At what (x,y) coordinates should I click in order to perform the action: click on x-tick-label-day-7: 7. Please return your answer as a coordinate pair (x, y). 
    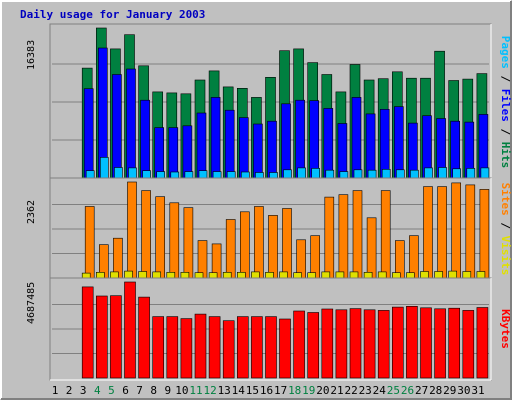
    Looking at the image, I should click on (139, 390).